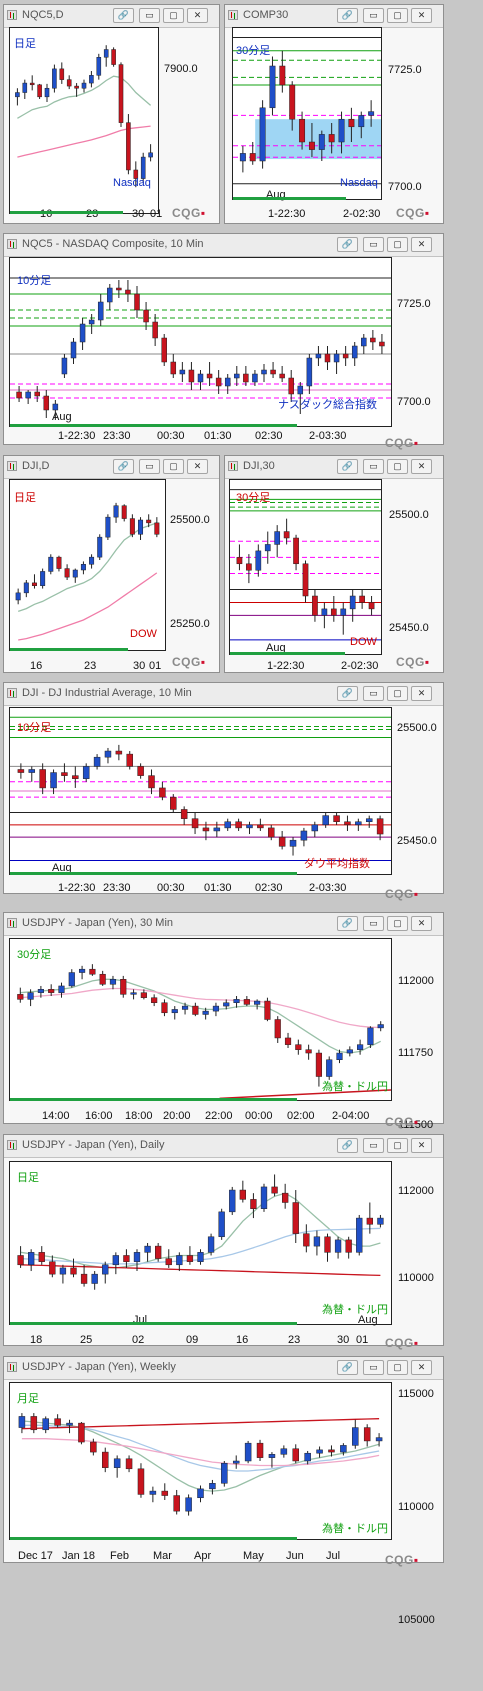  I want to click on x-tick-label: 2-03:30, so click(328, 888).